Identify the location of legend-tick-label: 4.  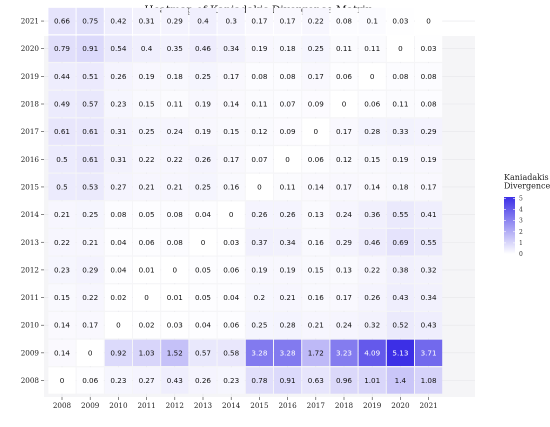
(521, 210).